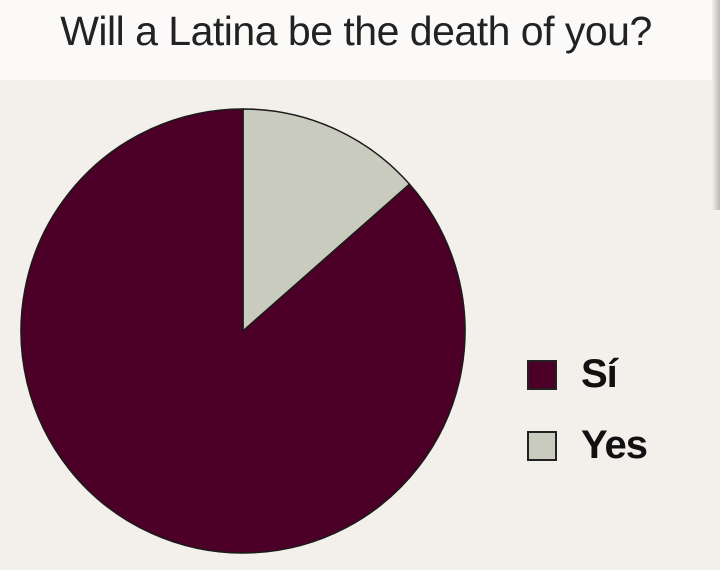 This screenshot has width=720, height=570. I want to click on title-band, so click(360, 40).